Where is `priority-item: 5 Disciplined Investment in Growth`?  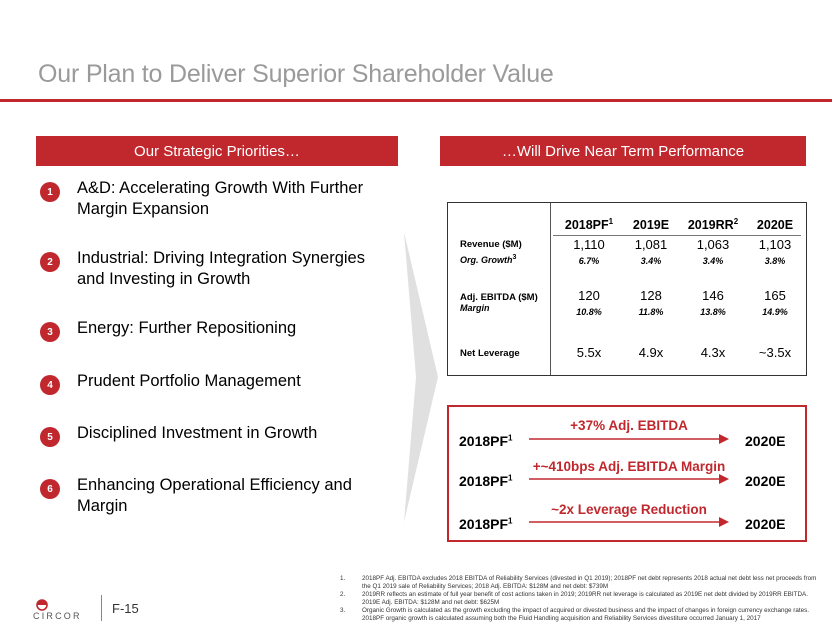 priority-item: 5 Disciplined Investment in Growth is located at coordinates (208, 435).